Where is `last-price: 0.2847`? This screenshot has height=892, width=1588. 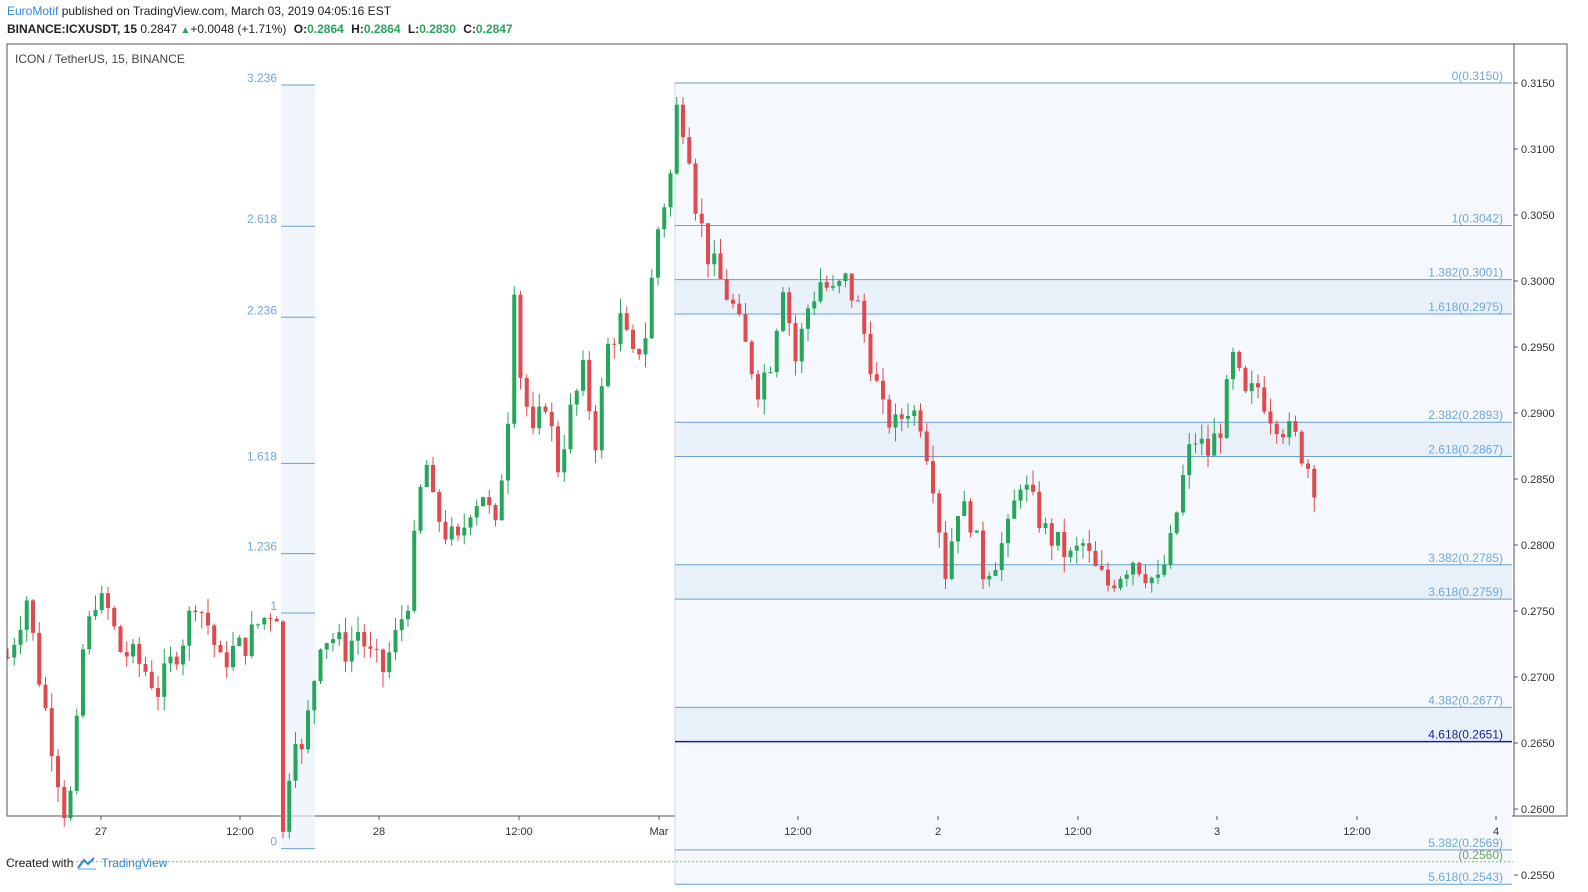 last-price: 0.2847 is located at coordinates (159, 29).